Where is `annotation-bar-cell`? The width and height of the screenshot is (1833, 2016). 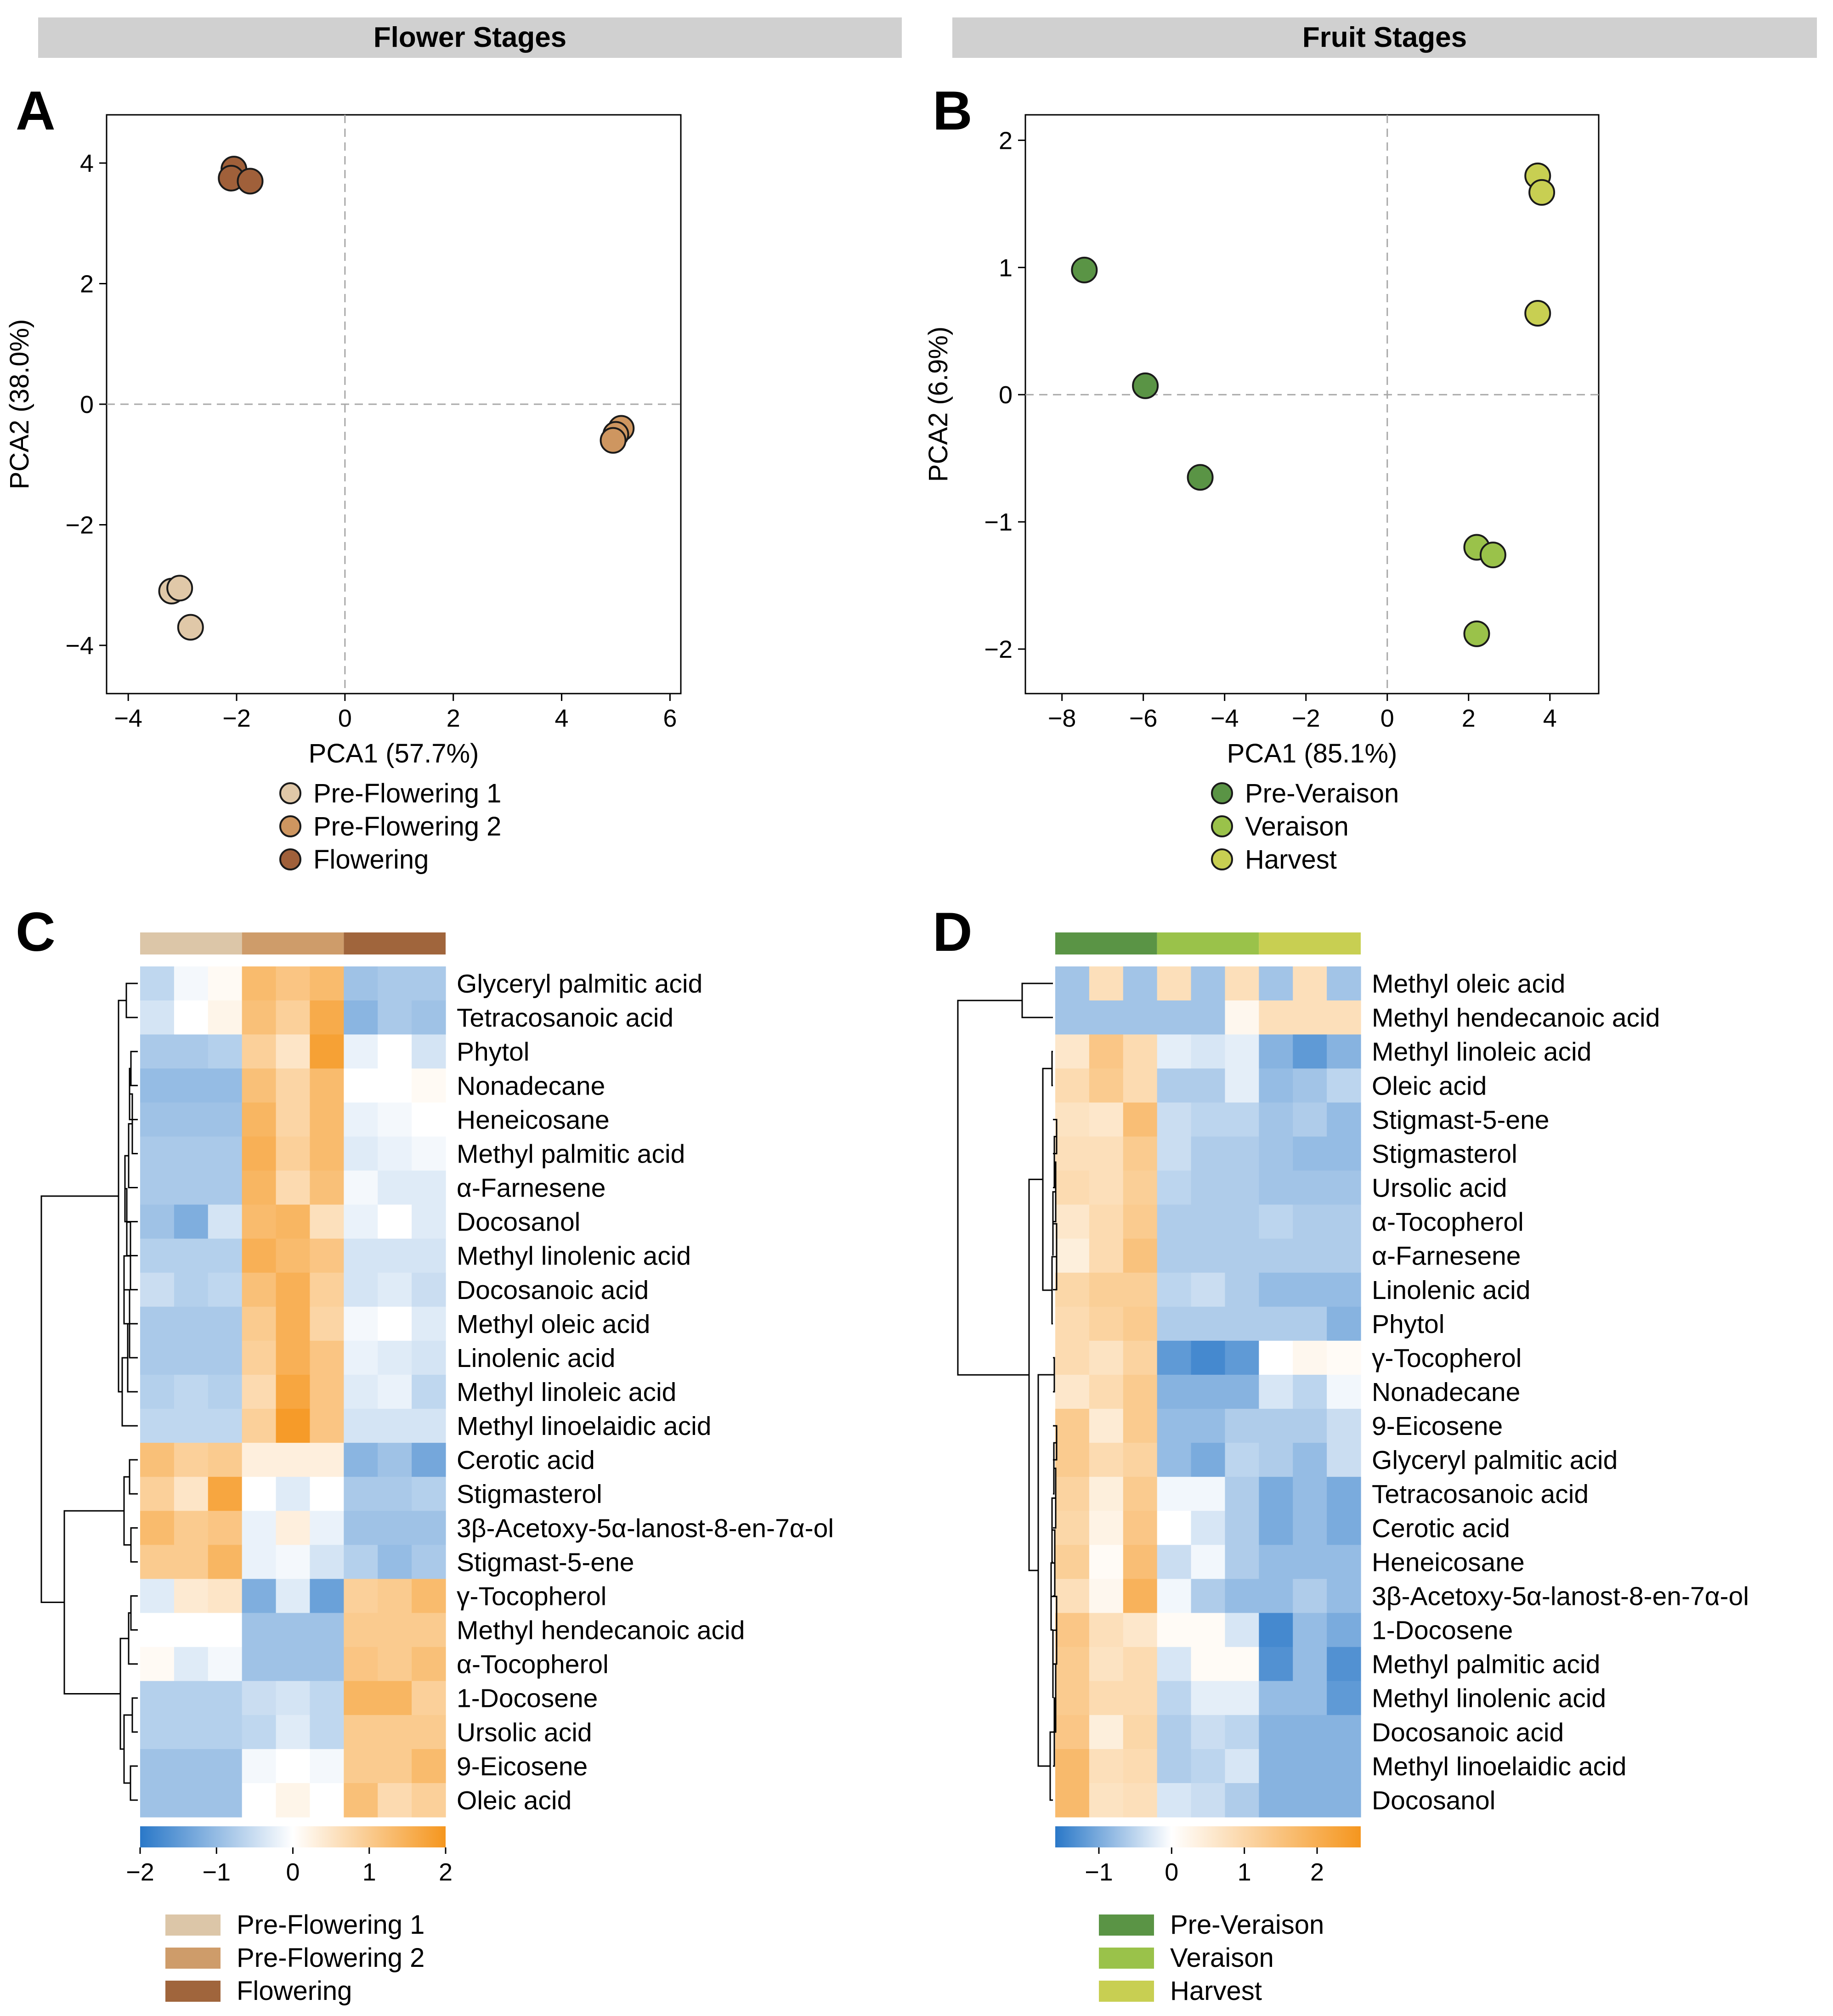 annotation-bar-cell is located at coordinates (191, 943).